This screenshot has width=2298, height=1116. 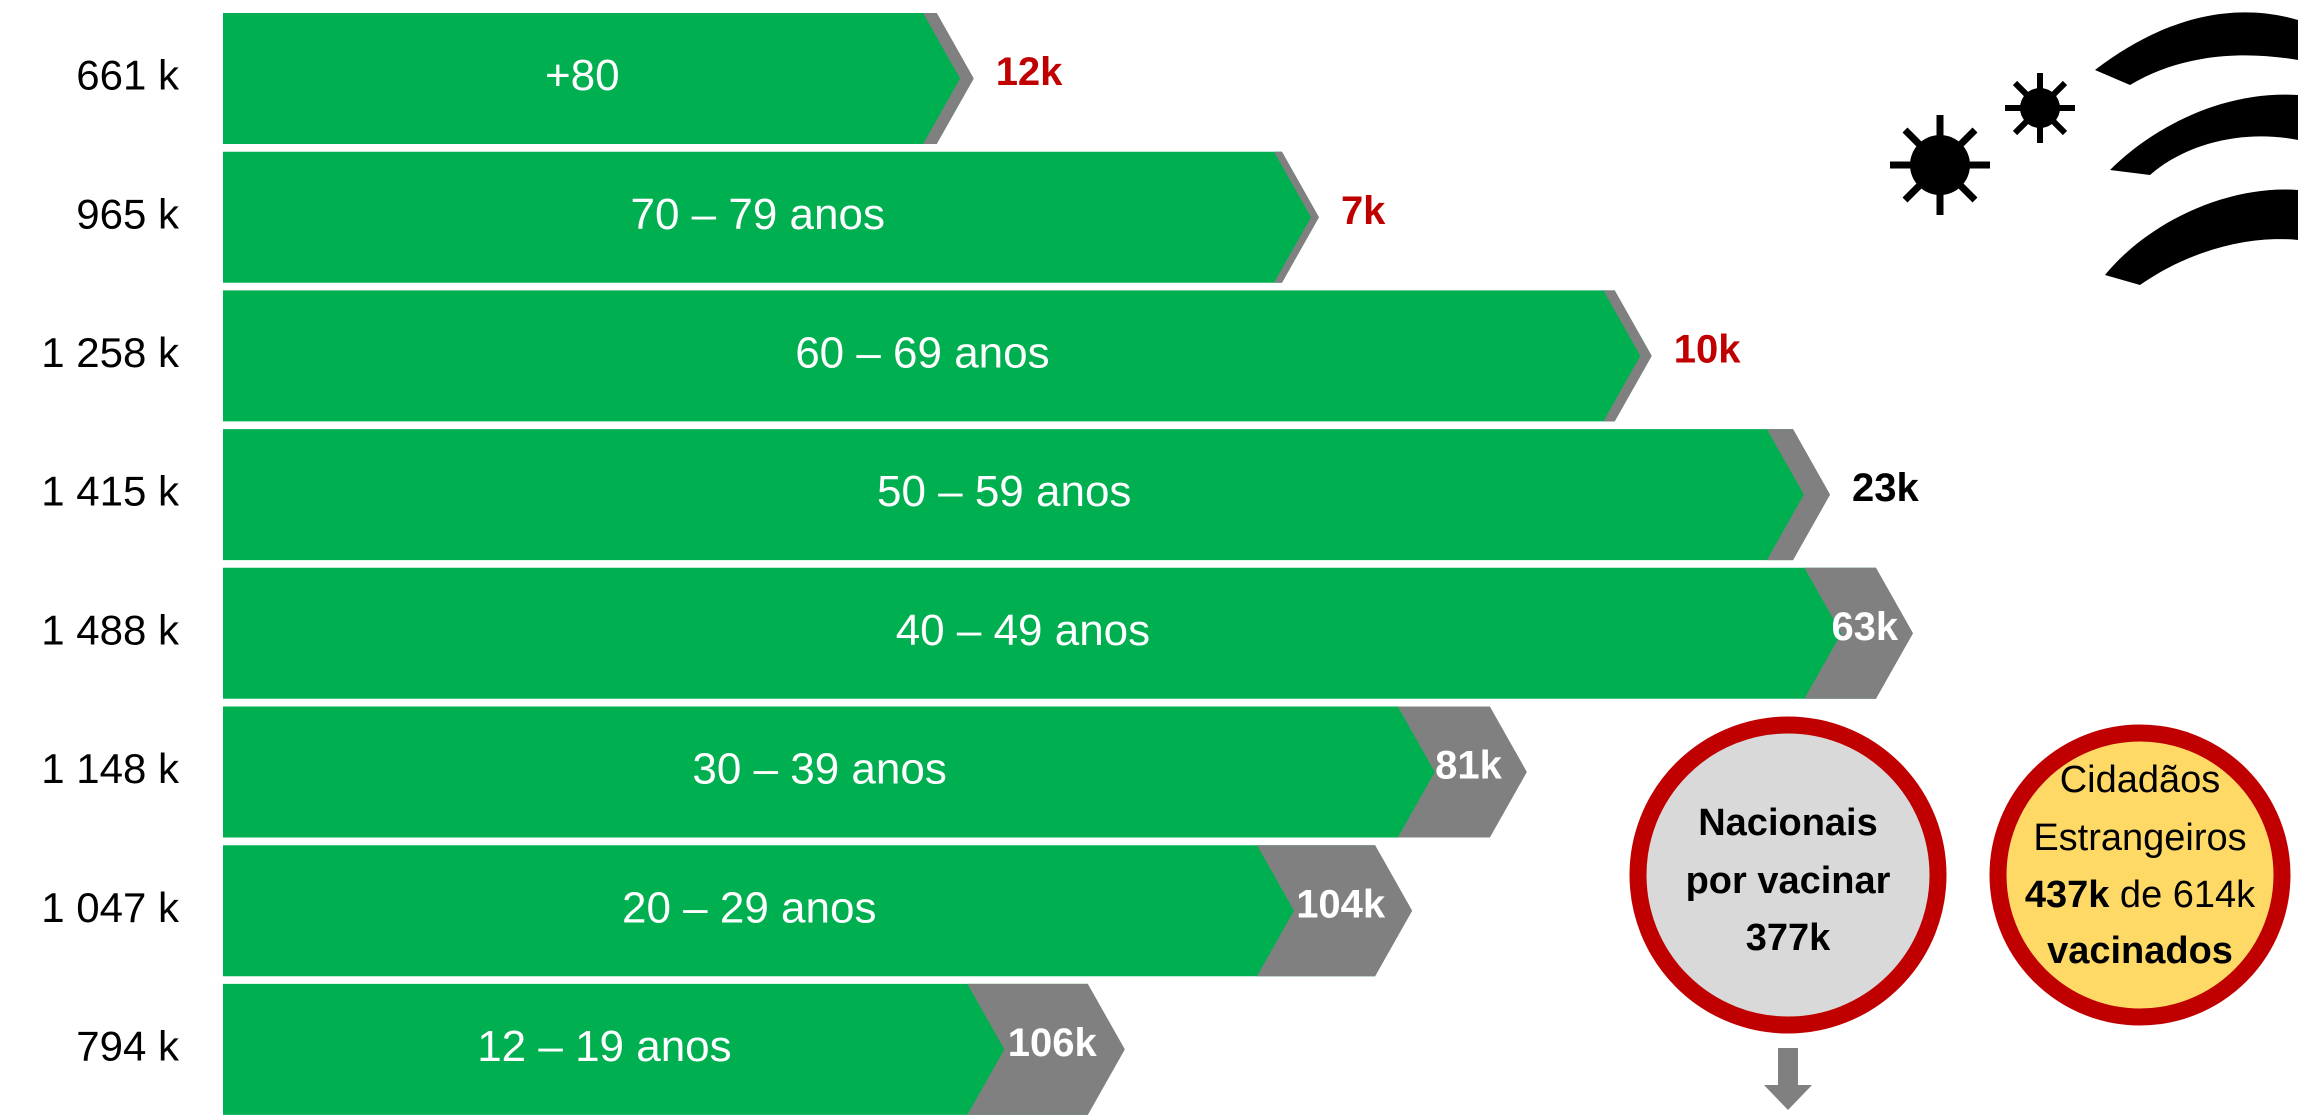 What do you see at coordinates (2067, 895) in the screenshot?
I see `annotation-bold: 437k` at bounding box center [2067, 895].